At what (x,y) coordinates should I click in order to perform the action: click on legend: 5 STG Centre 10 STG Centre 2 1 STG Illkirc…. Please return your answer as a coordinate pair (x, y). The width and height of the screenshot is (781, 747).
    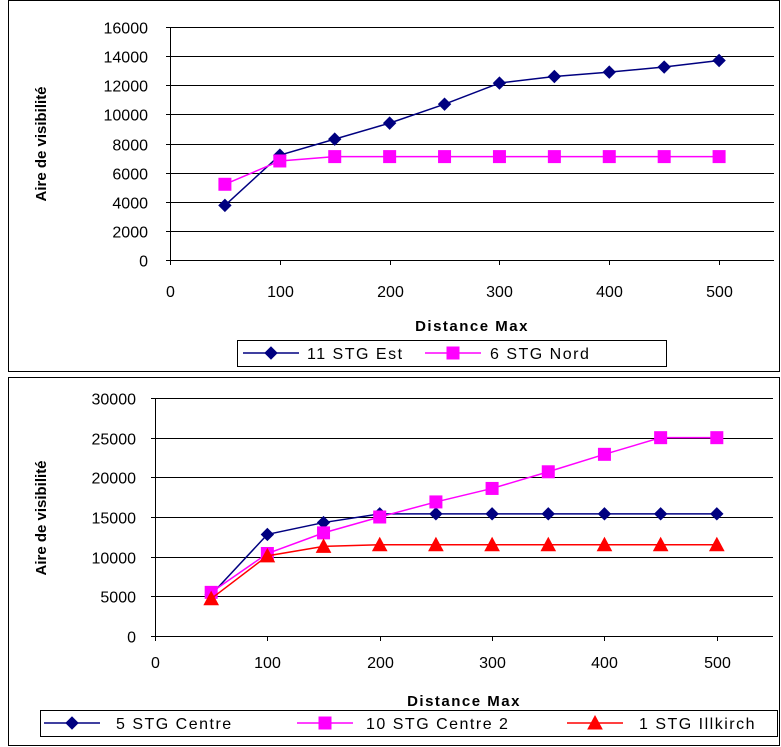
    Looking at the image, I should click on (409, 723).